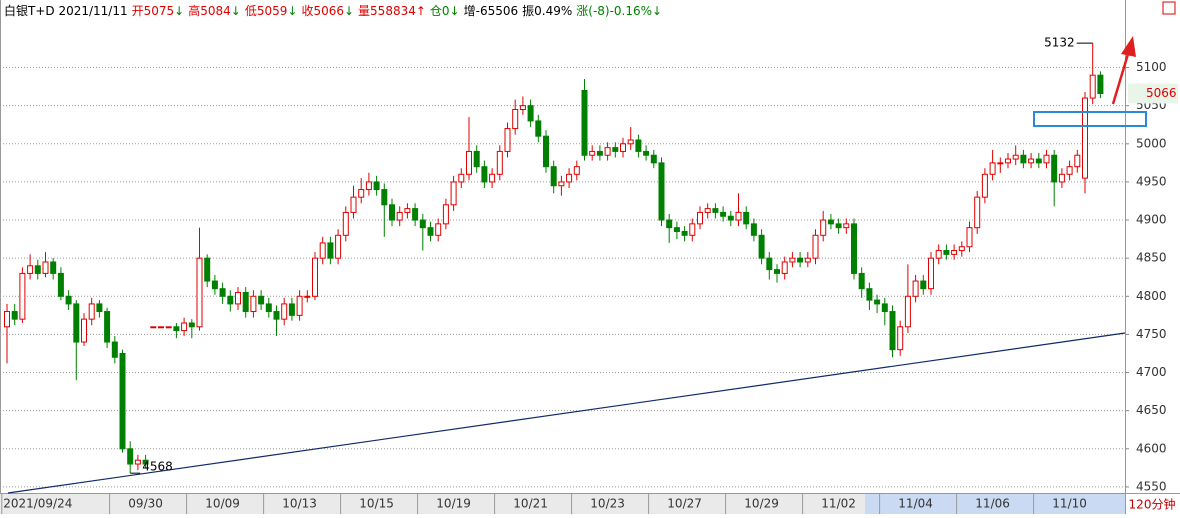  Describe the element at coordinates (37, 504) in the screenshot. I see `x-tick-label: 2021/09/24` at that location.